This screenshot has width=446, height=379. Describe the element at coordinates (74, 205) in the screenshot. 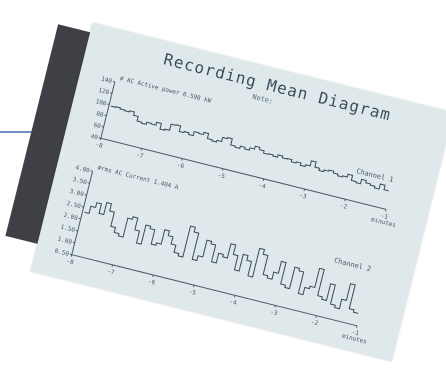

I see `channel-2-y-tick: 2.50` at that location.